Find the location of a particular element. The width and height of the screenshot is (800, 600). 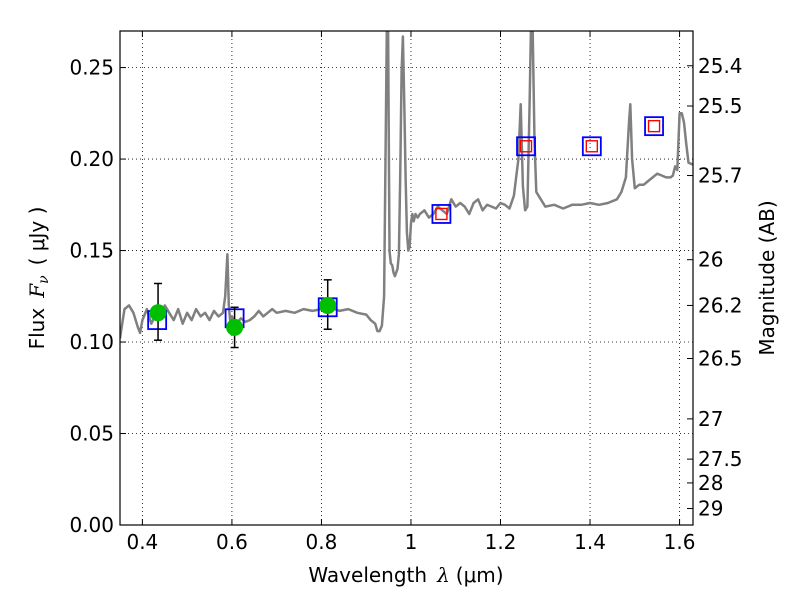

mag-tick-label: 27 is located at coordinates (710, 419).